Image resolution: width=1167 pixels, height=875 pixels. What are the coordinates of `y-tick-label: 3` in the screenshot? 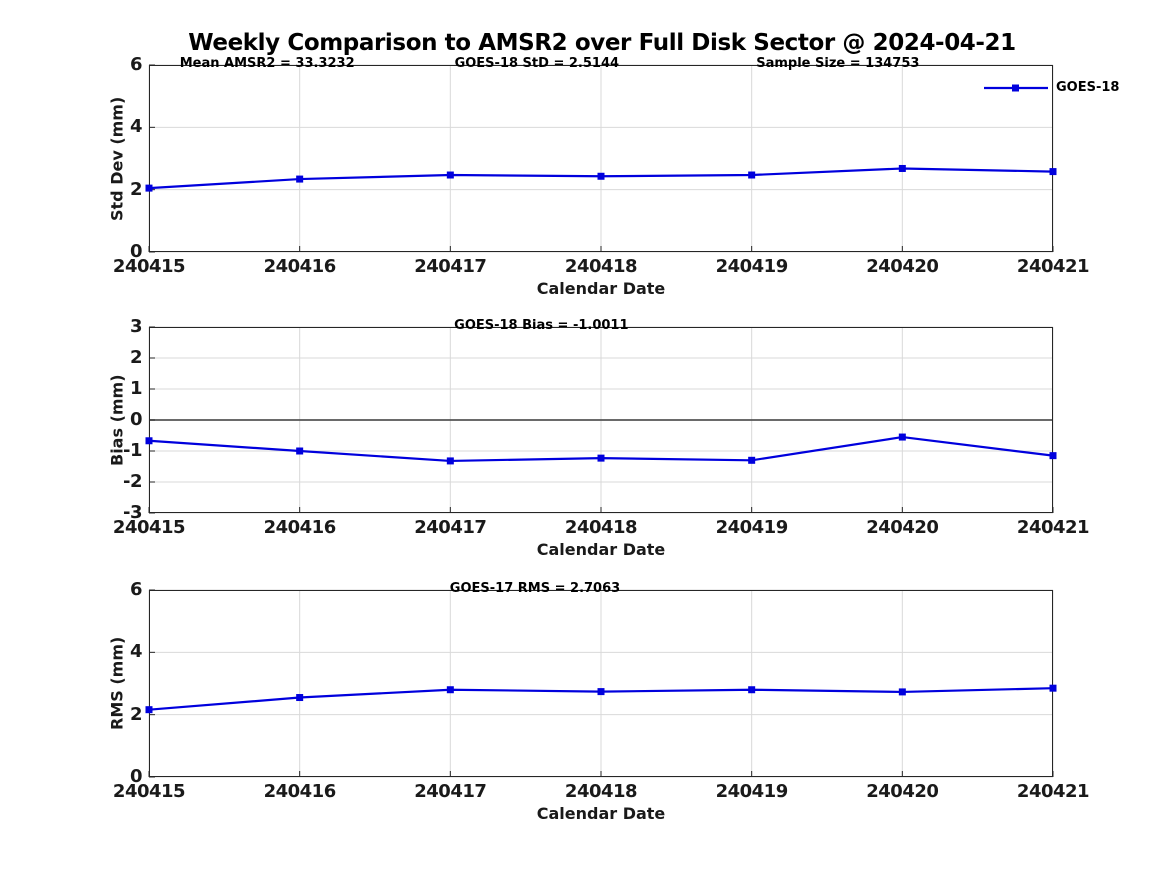 It's located at (136, 326).